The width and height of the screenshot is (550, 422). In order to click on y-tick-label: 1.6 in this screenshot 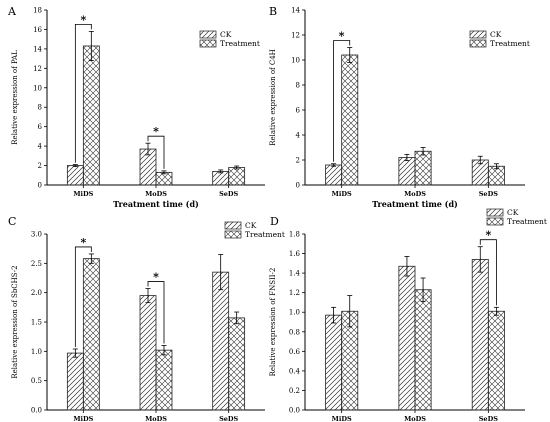, I will do `click(295, 254)`.